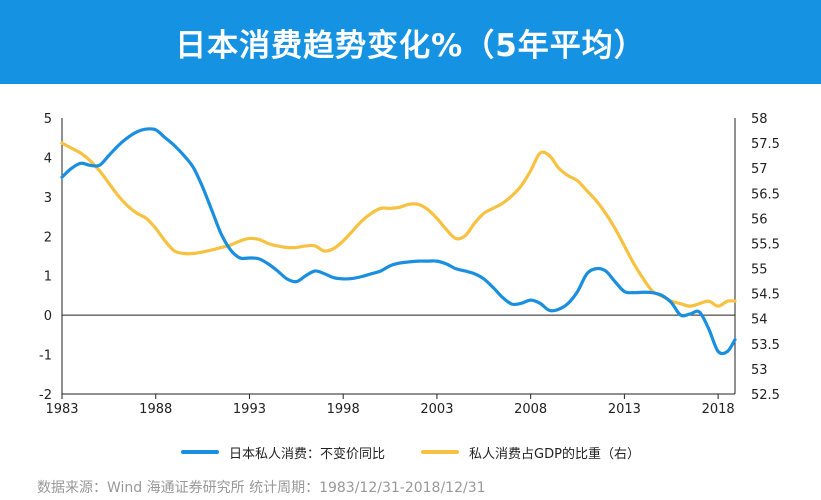 The height and width of the screenshot is (500, 821). Describe the element at coordinates (45, 395) in the screenshot. I see `left-tick-label: -2` at that location.